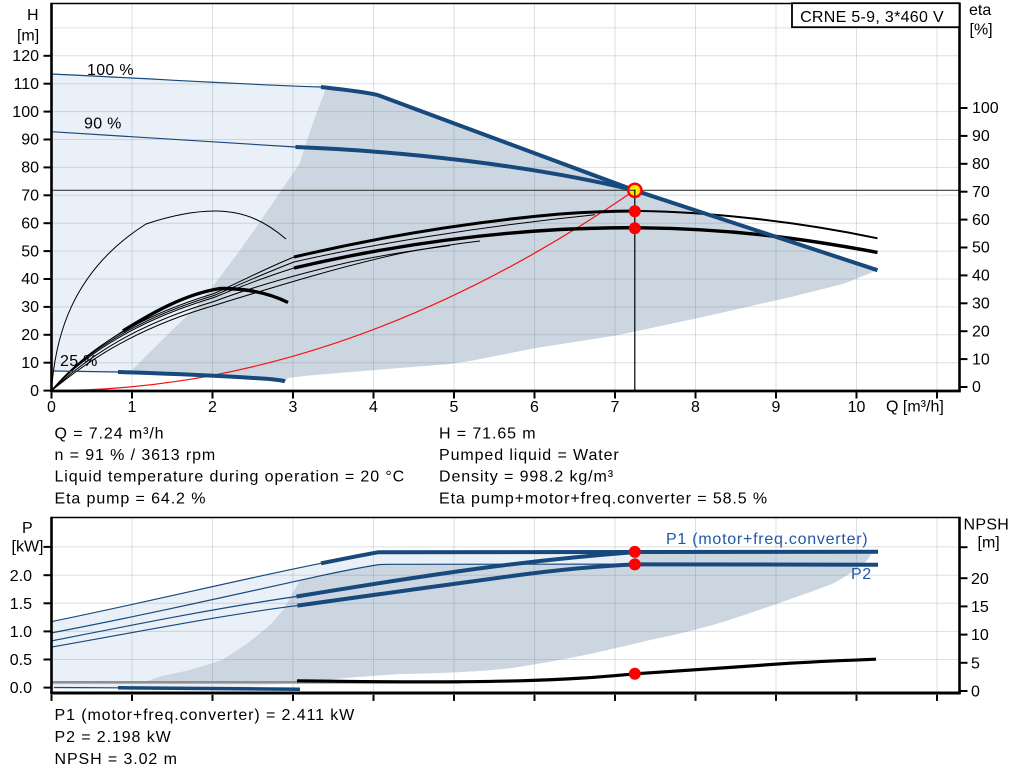  Describe the element at coordinates (488, 433) in the screenshot. I see `svg-text: H = 71.65 m` at that location.